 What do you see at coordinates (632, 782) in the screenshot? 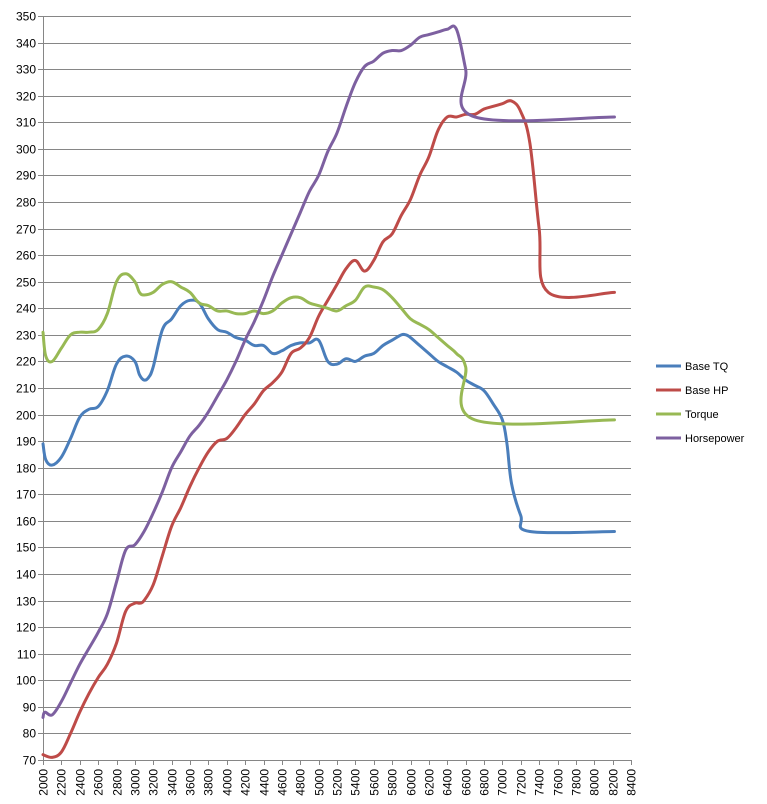
I see `x-tick-label: 8400` at bounding box center [632, 782].